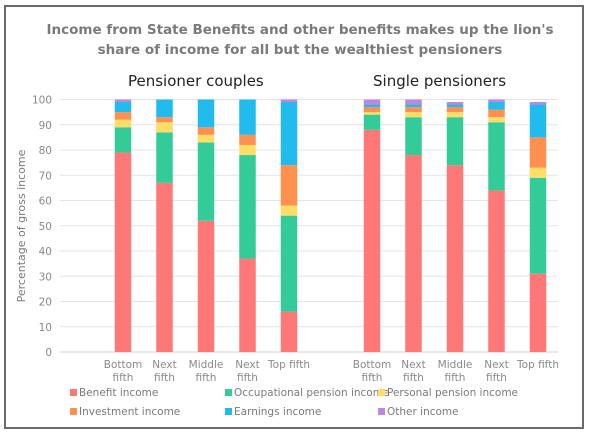 The height and width of the screenshot is (433, 600). Describe the element at coordinates (118, 393) in the screenshot. I see `legend-label: Benefit income` at that location.